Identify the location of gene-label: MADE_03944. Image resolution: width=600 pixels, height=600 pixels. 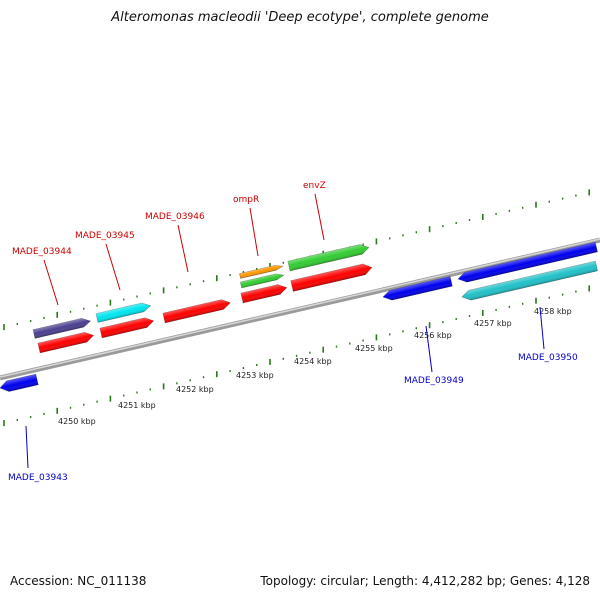
(42, 252).